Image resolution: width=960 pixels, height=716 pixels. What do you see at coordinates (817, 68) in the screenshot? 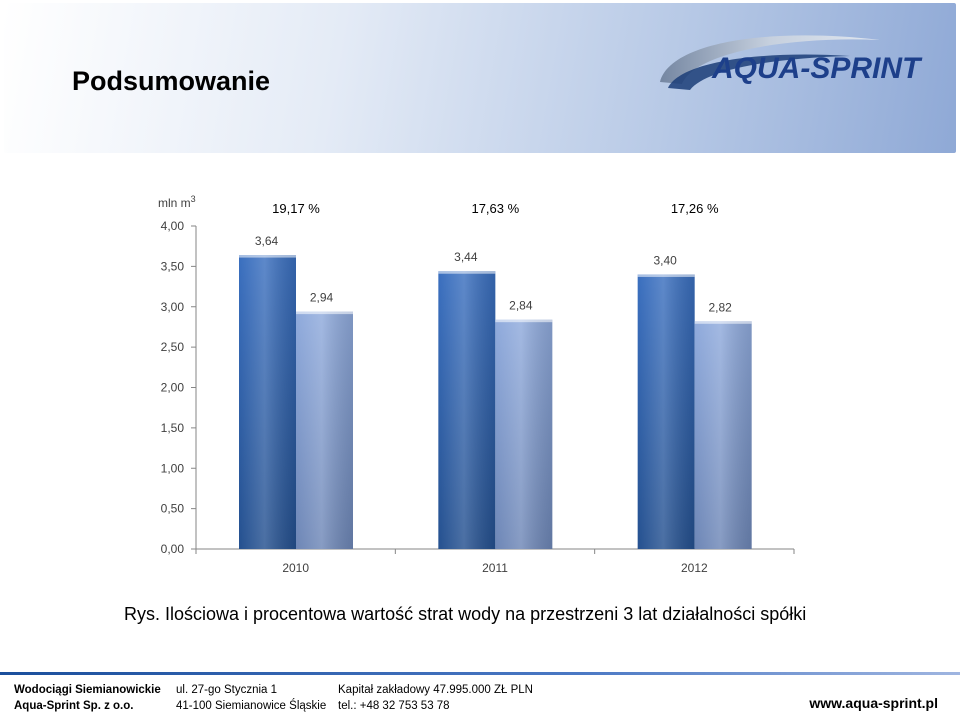
I see `svg-text: AQUA-SPRINT` at bounding box center [817, 68].